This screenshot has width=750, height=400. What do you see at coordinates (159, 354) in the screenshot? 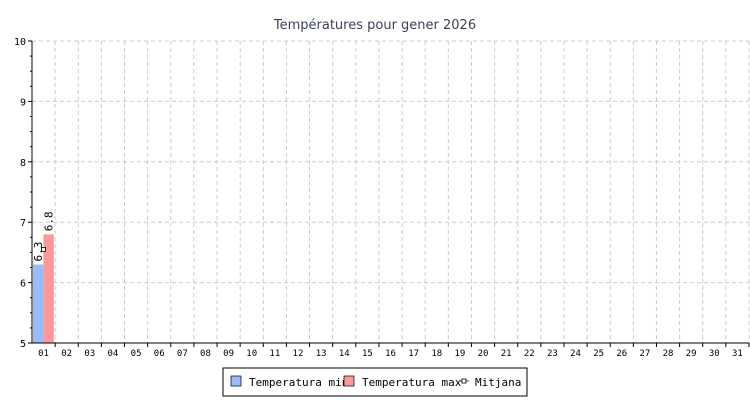
I see `x-tick-label: 06` at bounding box center [159, 354].